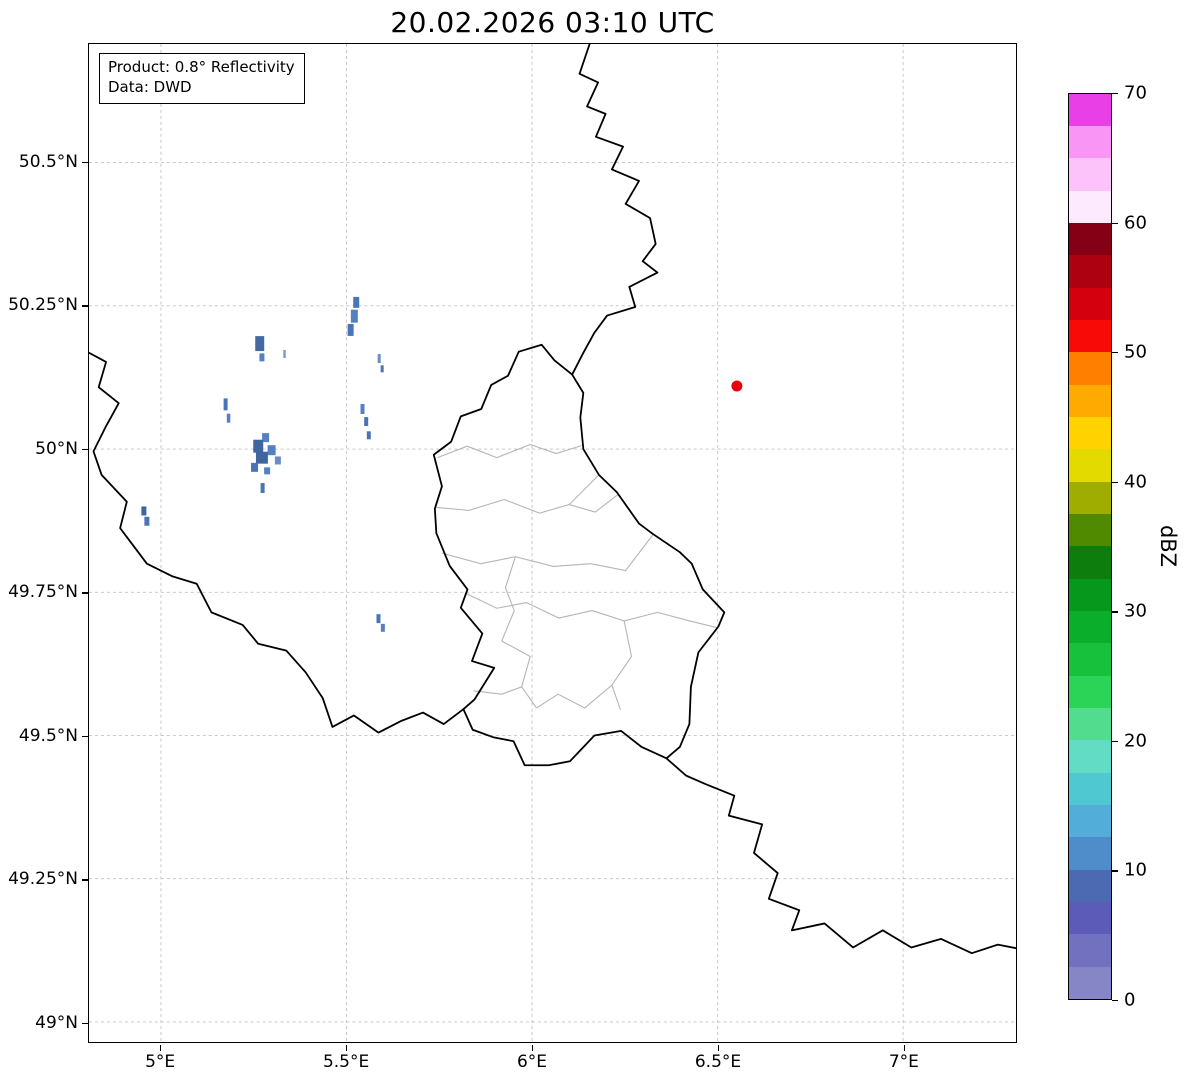  I want to click on country-border-luxembourg, so click(579, 555).